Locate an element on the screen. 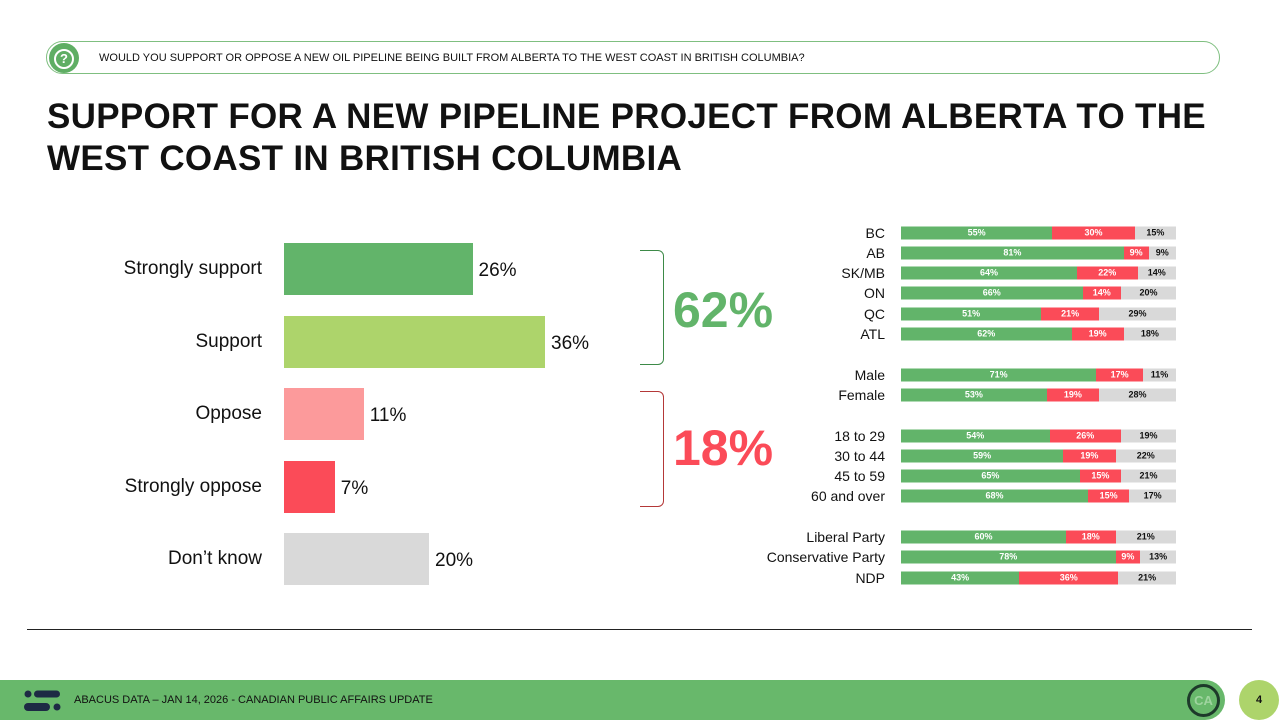 The height and width of the screenshot is (720, 1280). stacked-bar: 54% 26% 19% is located at coordinates (1038, 435).